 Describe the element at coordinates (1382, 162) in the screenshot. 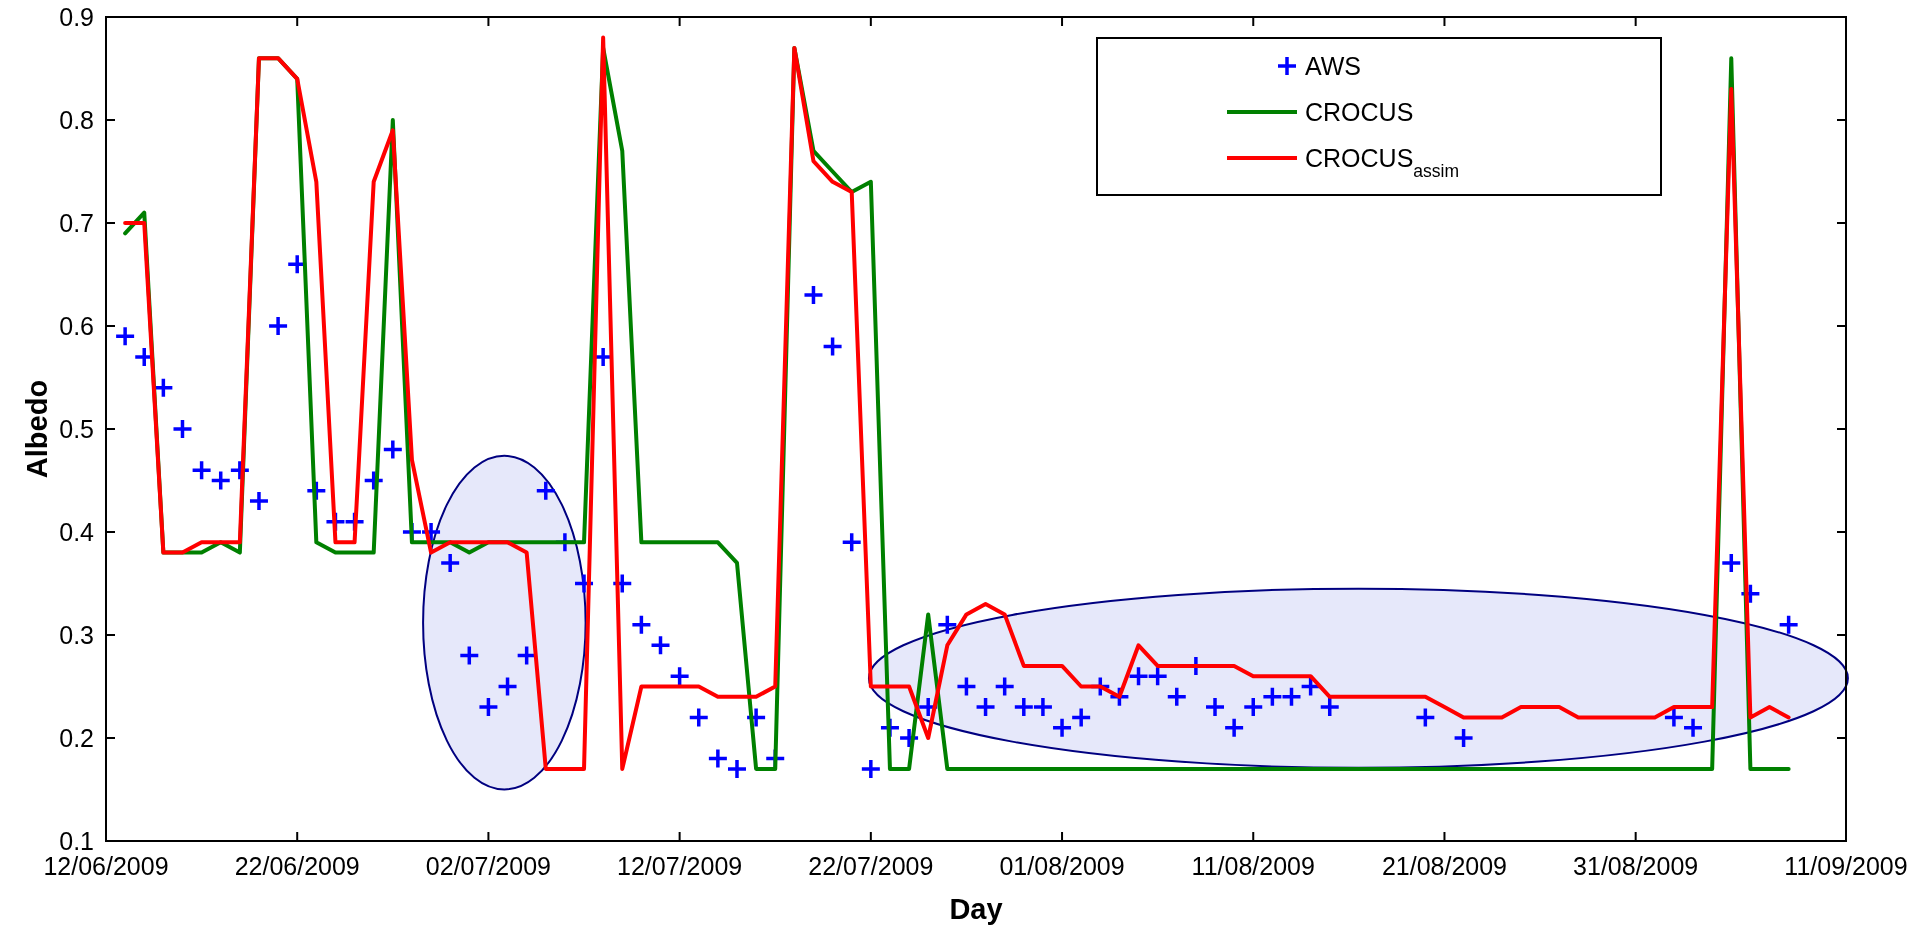

I see `legend-label: CROCUS$_{assim}$` at that location.